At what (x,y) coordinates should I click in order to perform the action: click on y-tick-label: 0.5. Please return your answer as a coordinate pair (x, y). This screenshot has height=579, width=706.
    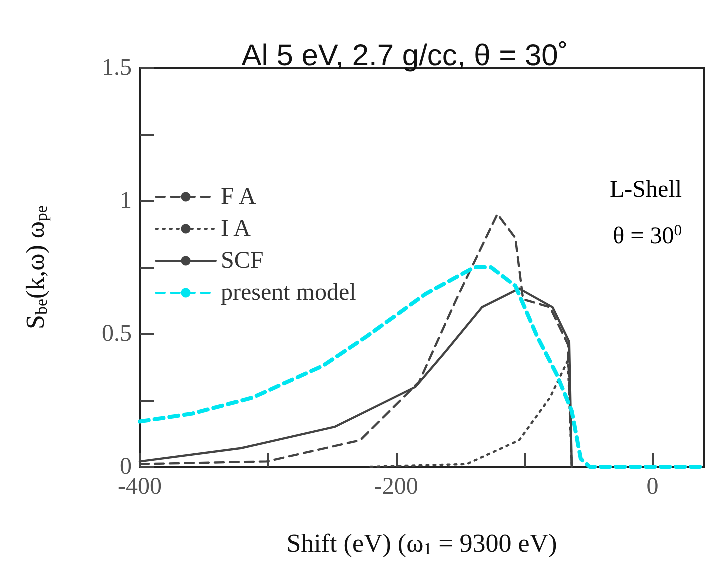
    Looking at the image, I should click on (117, 334).